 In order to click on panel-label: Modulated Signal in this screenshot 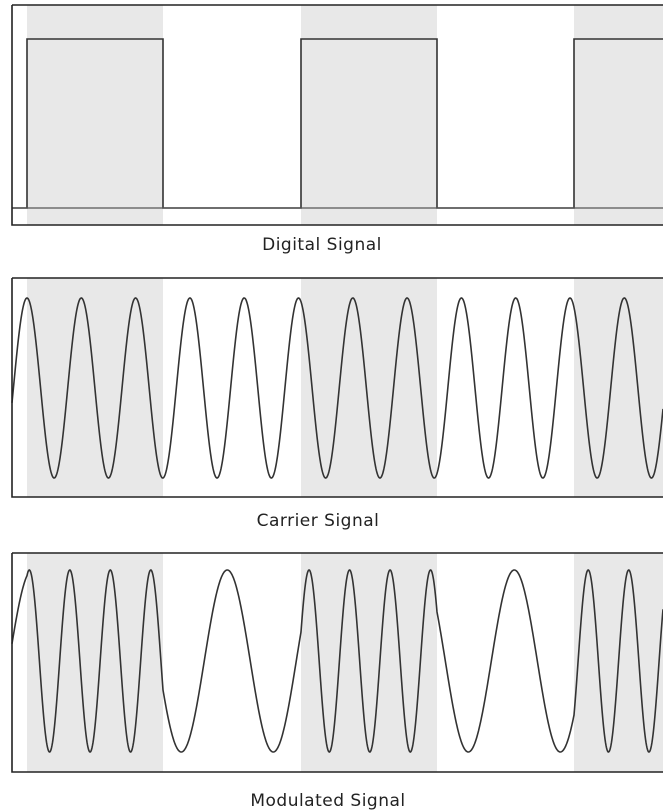, I will do `click(327, 801)`.